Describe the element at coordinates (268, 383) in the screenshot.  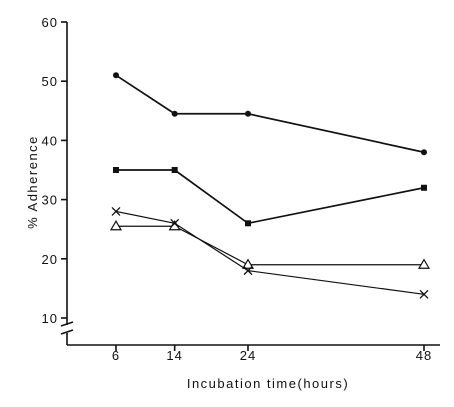
I see `x-axis-title: Incubation time(hours)` at that location.